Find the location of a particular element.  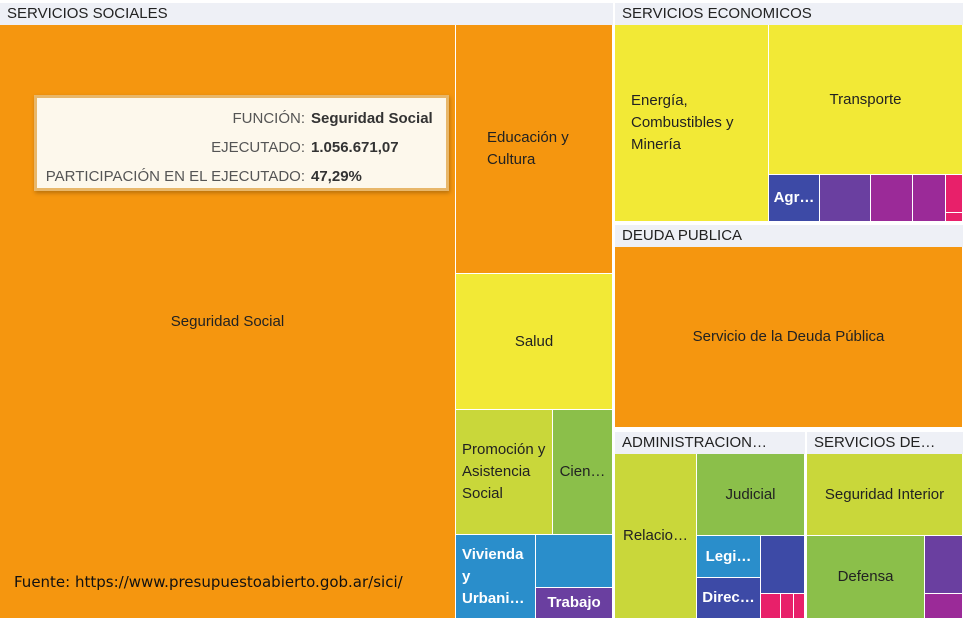

tile-label: Servicio de la Deuda Pública is located at coordinates (788, 336).